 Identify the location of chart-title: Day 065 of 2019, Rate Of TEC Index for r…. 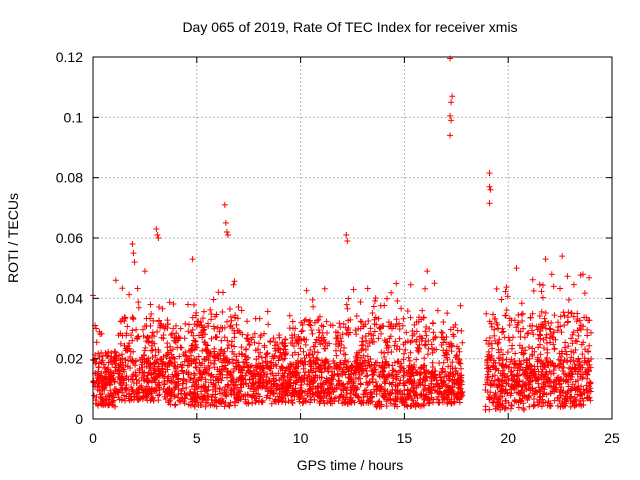
(349, 27).